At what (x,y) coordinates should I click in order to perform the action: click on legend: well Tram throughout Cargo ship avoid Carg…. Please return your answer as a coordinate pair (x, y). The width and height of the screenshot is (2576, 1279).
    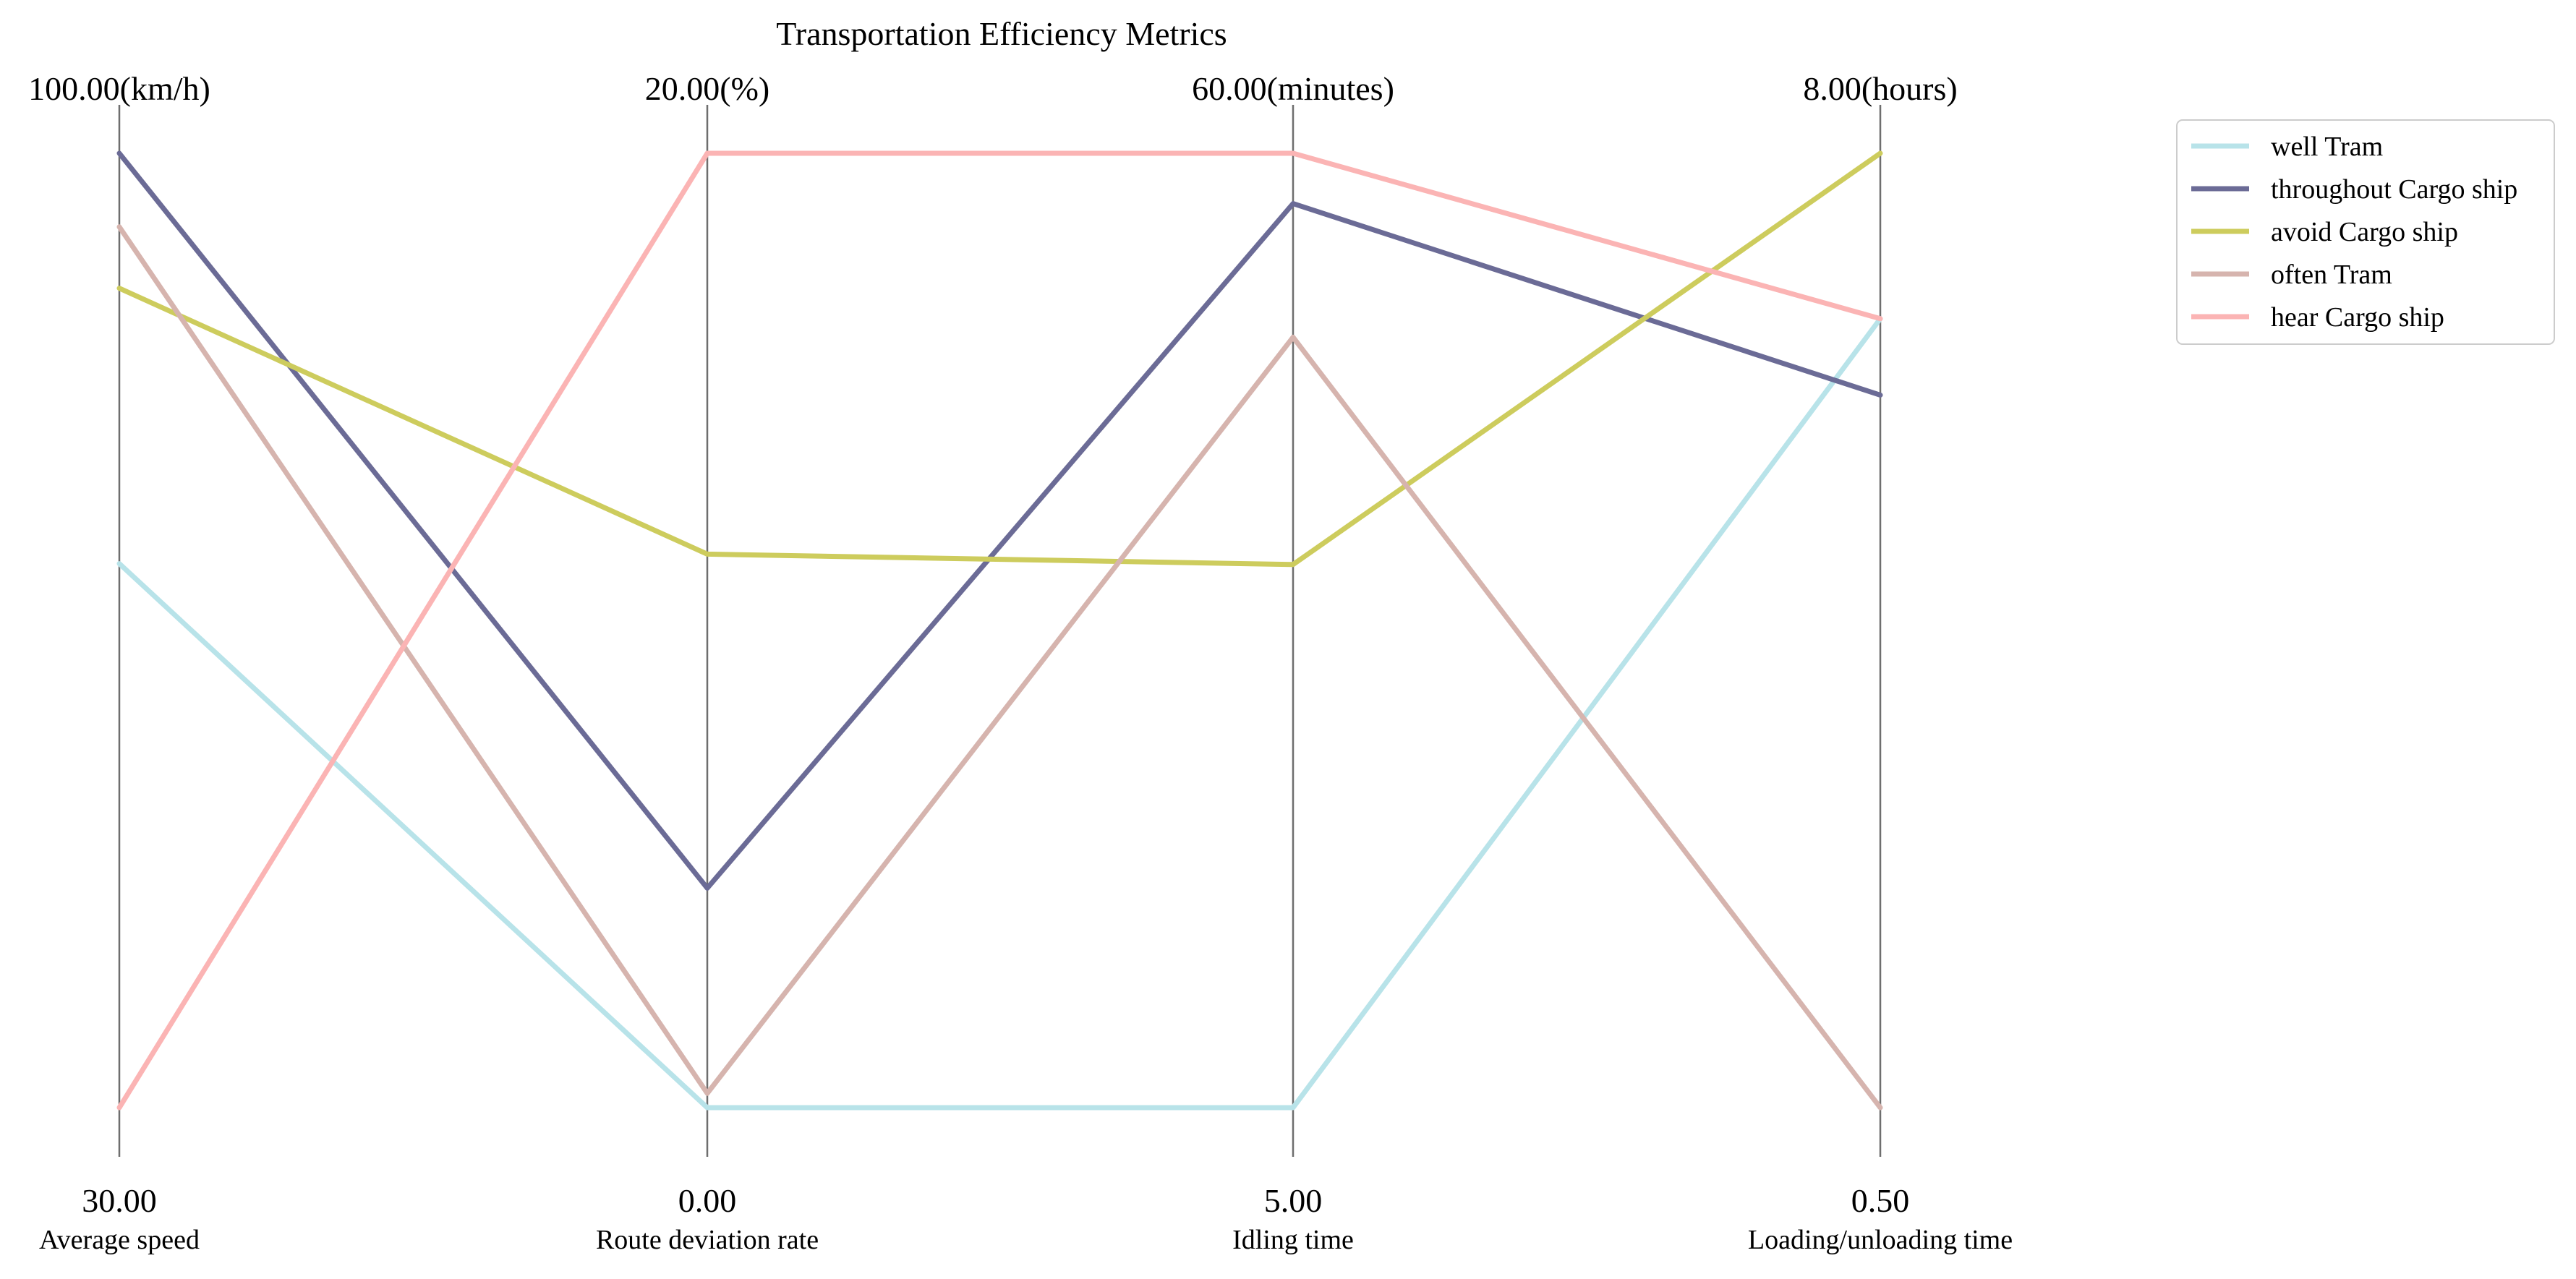
    Looking at the image, I should click on (2365, 232).